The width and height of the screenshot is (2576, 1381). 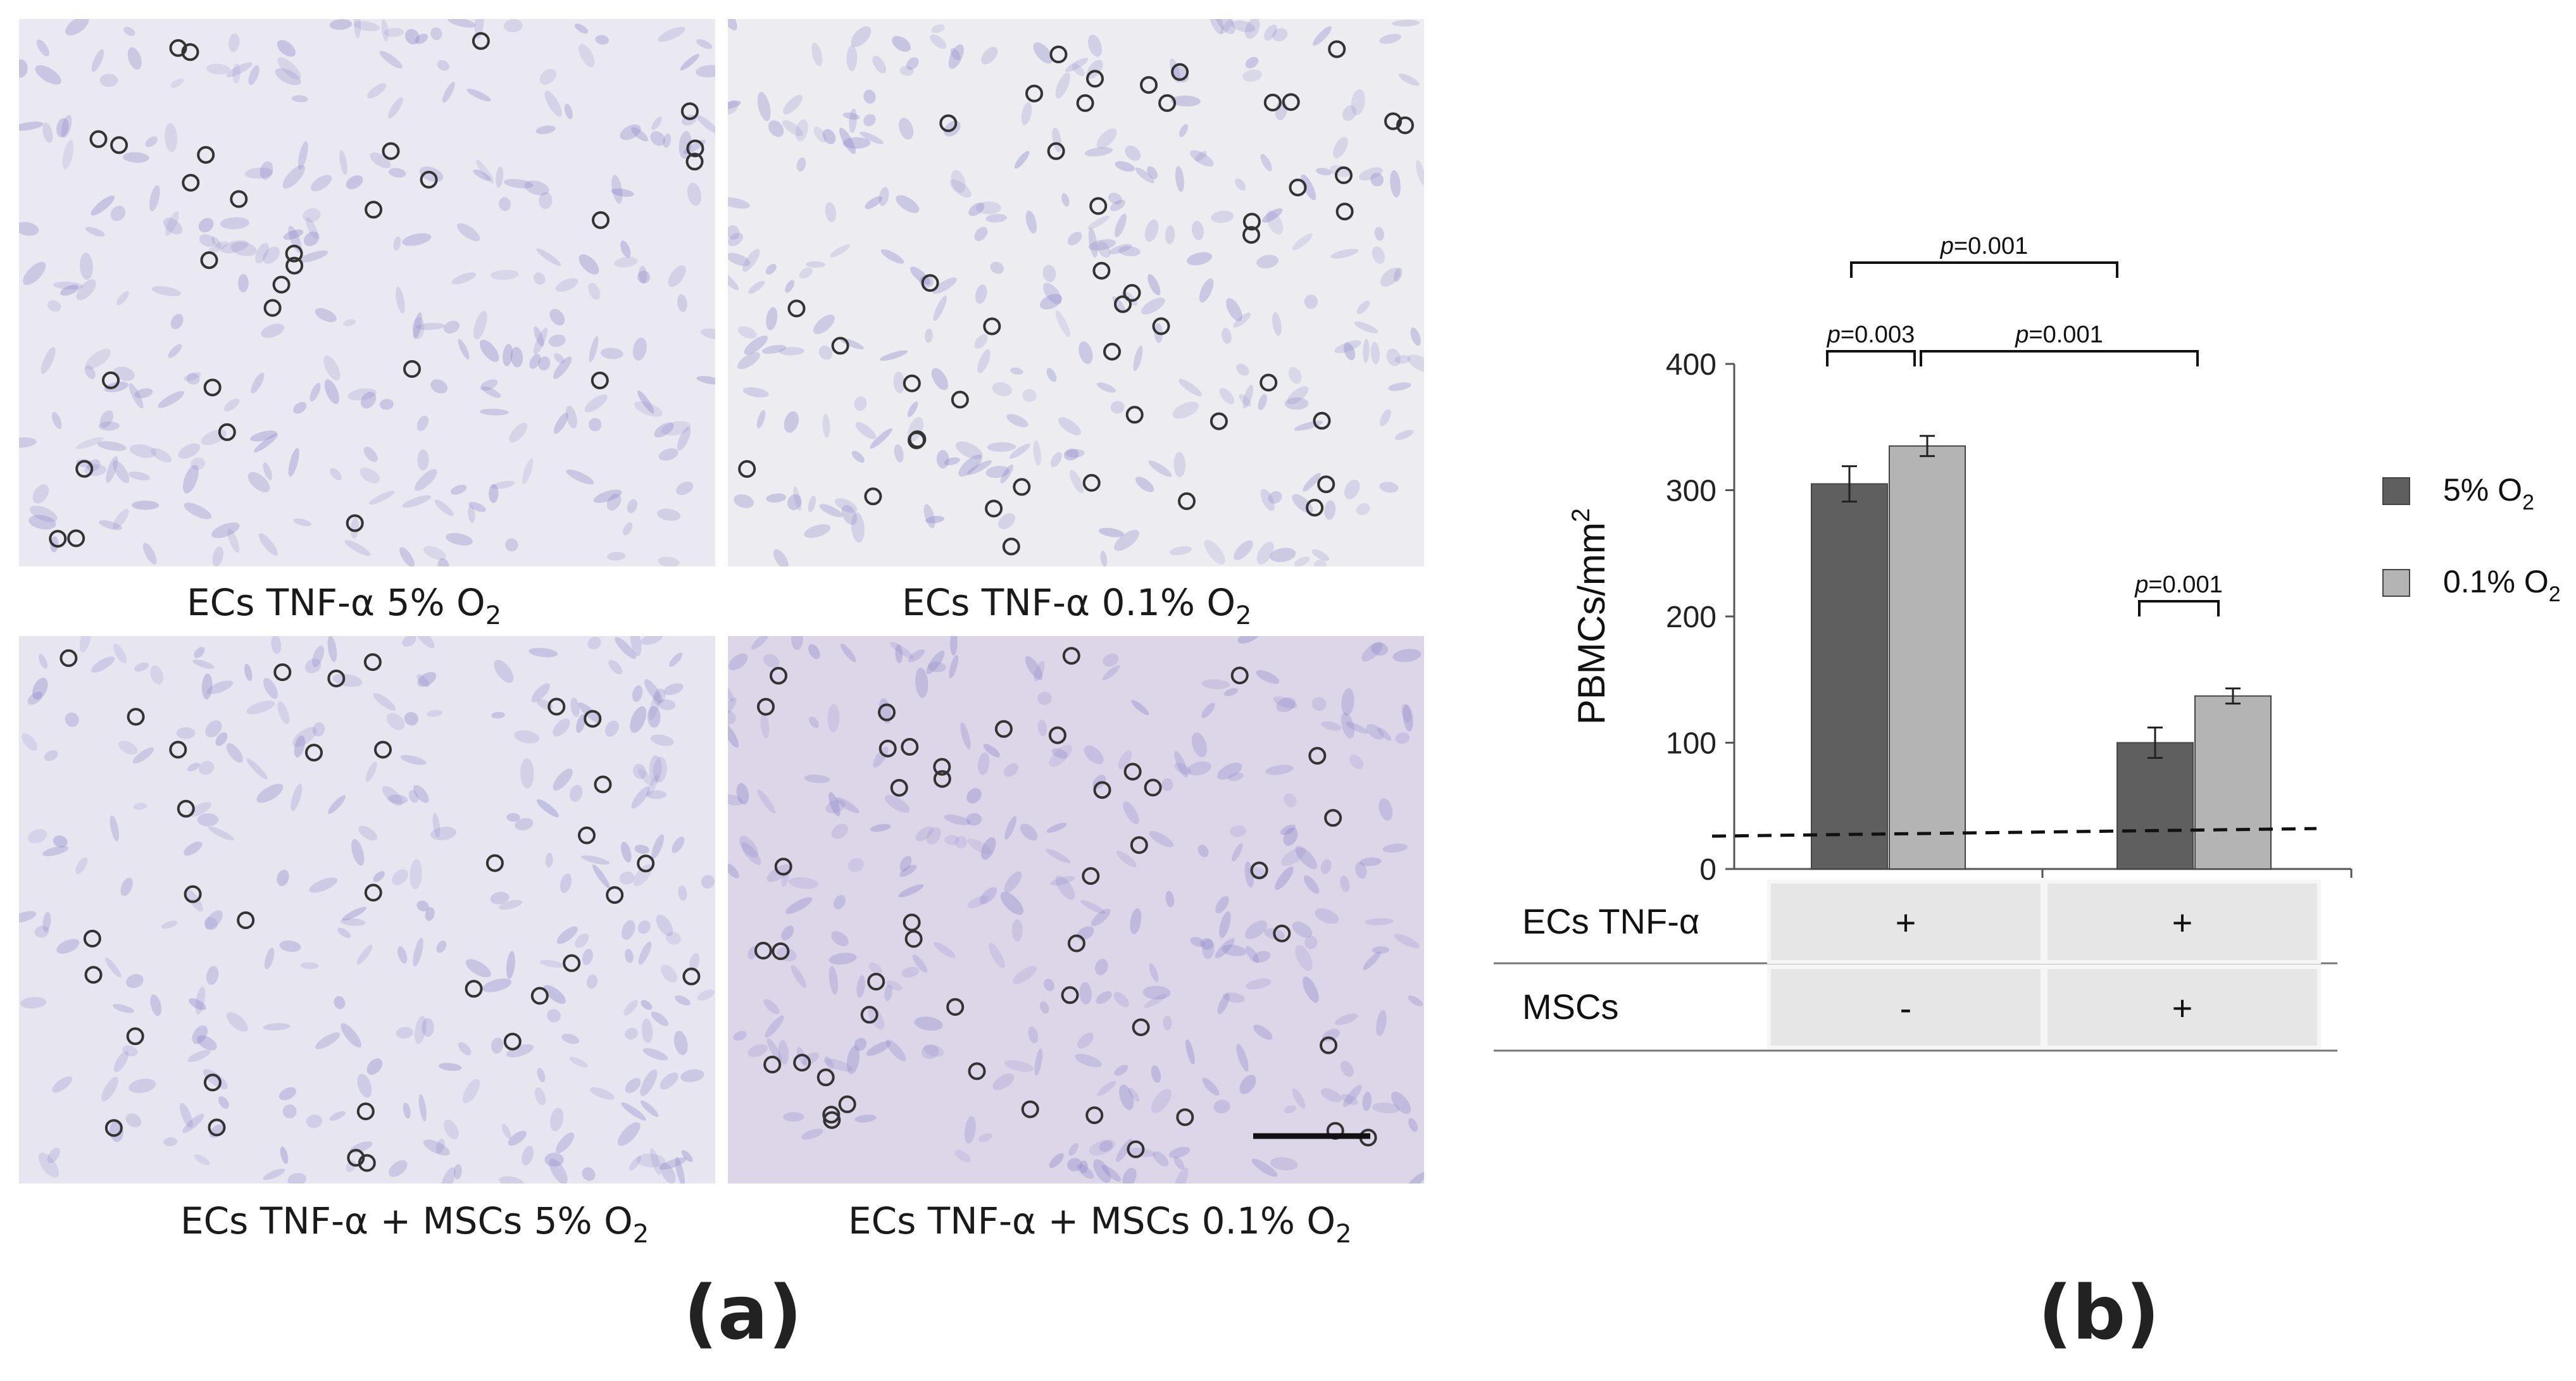 What do you see at coordinates (2396, 583) in the screenshot?
I see `legend-swatch-0-1pct` at bounding box center [2396, 583].